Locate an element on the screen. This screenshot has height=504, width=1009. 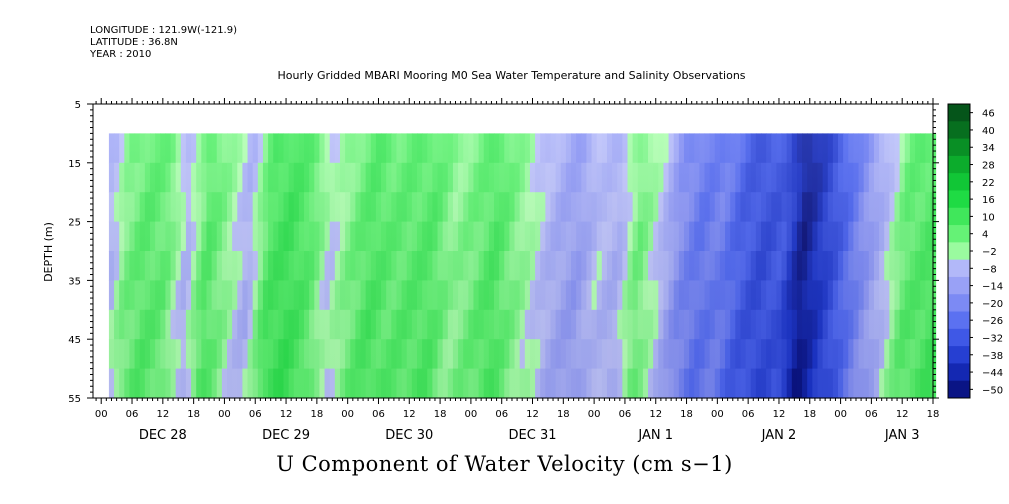
latitude-label: LATITUDE : 36.8N is located at coordinates (134, 42).